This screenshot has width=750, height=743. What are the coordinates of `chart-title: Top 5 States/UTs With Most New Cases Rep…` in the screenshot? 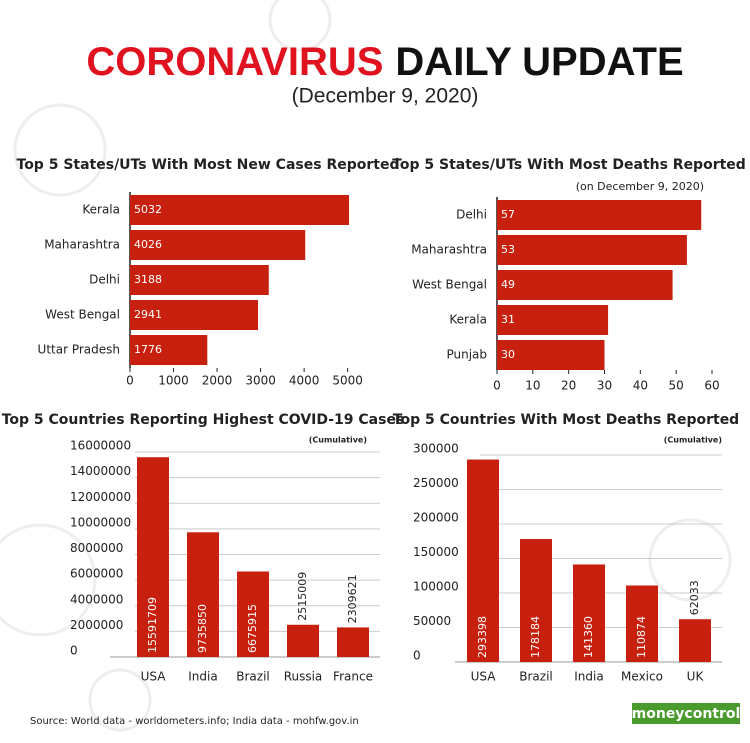 It's located at (208, 165).